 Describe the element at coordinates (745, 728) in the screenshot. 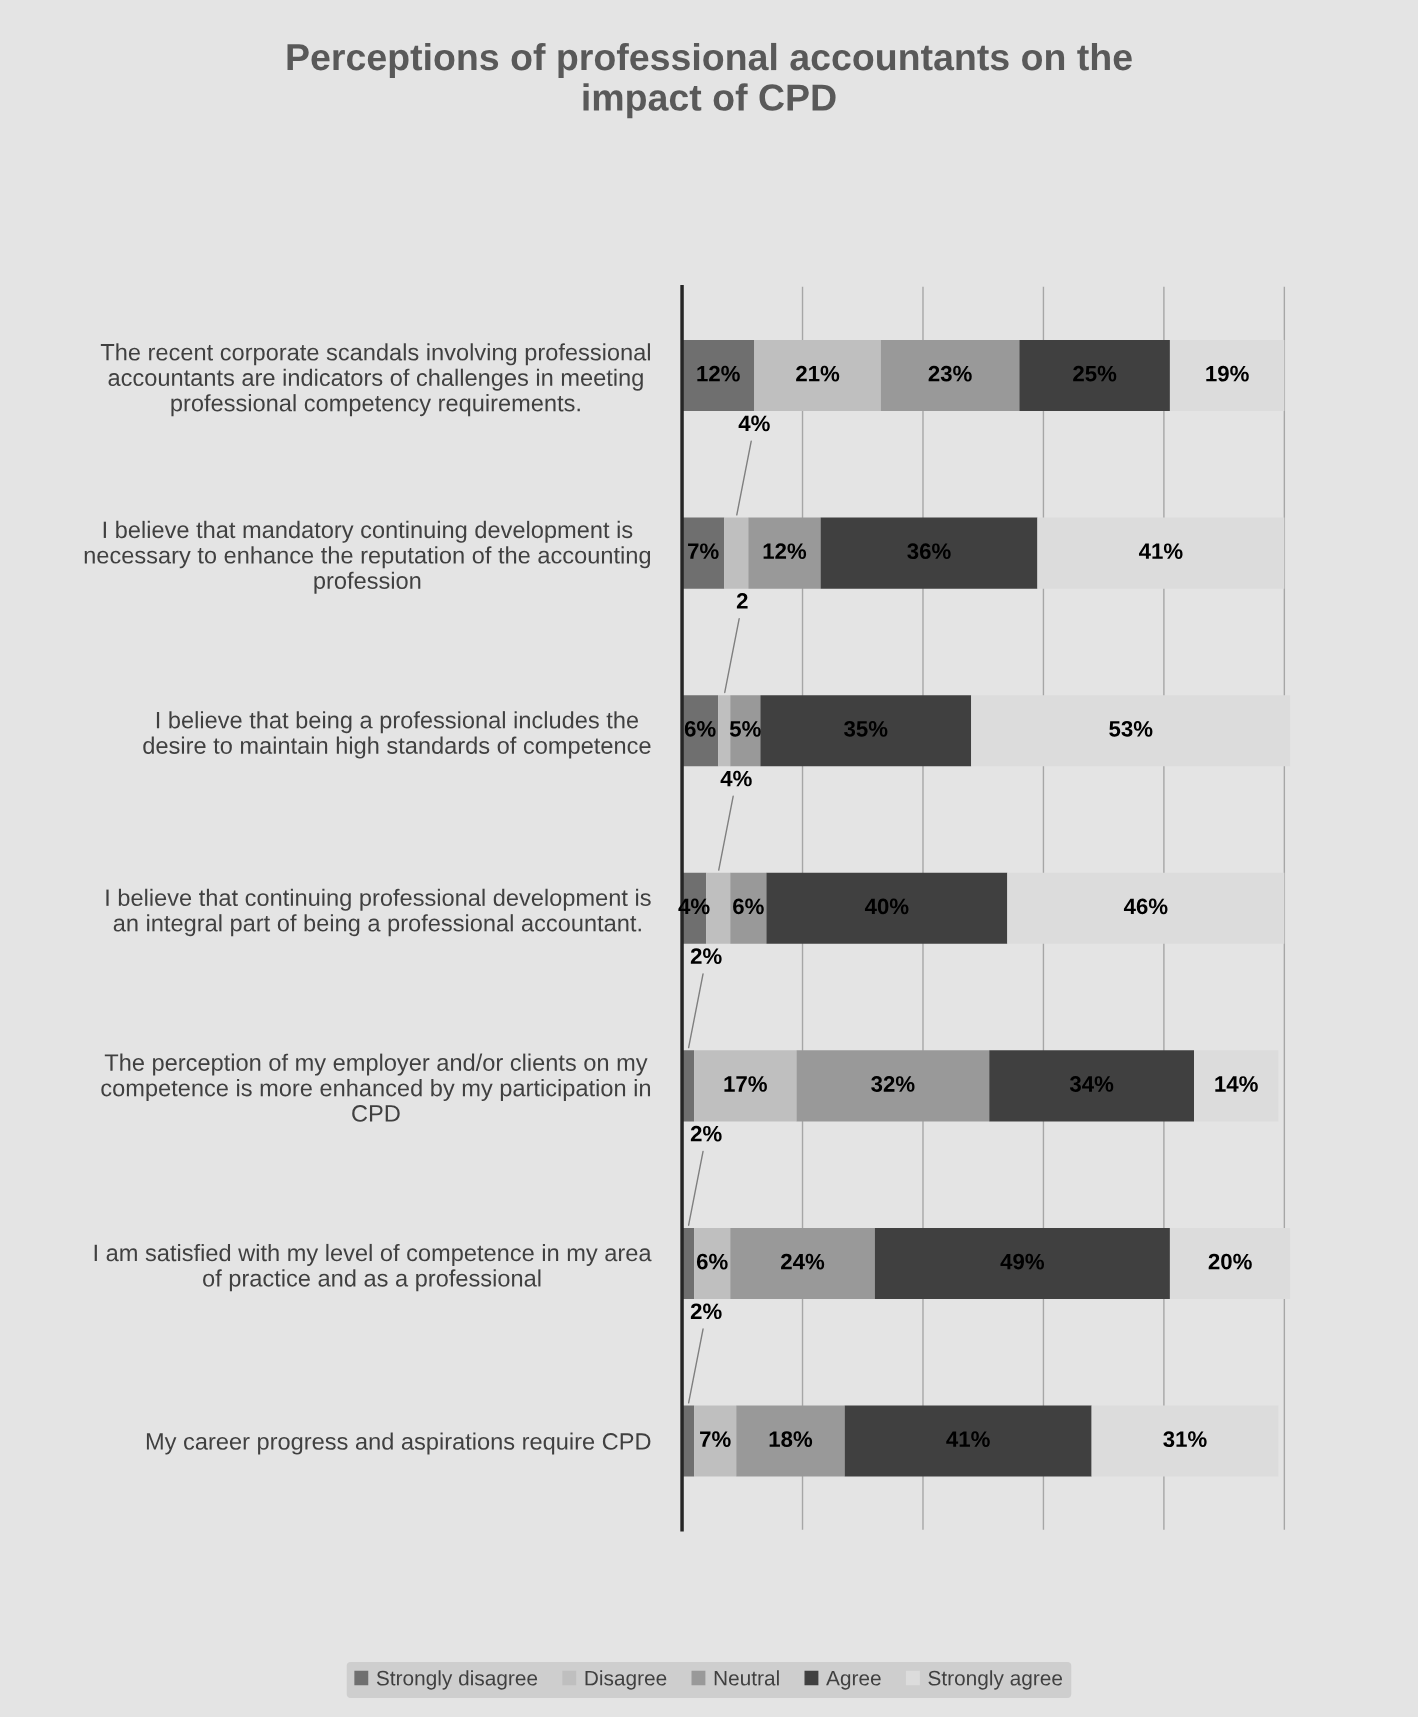

I see `data-label: 5%` at that location.